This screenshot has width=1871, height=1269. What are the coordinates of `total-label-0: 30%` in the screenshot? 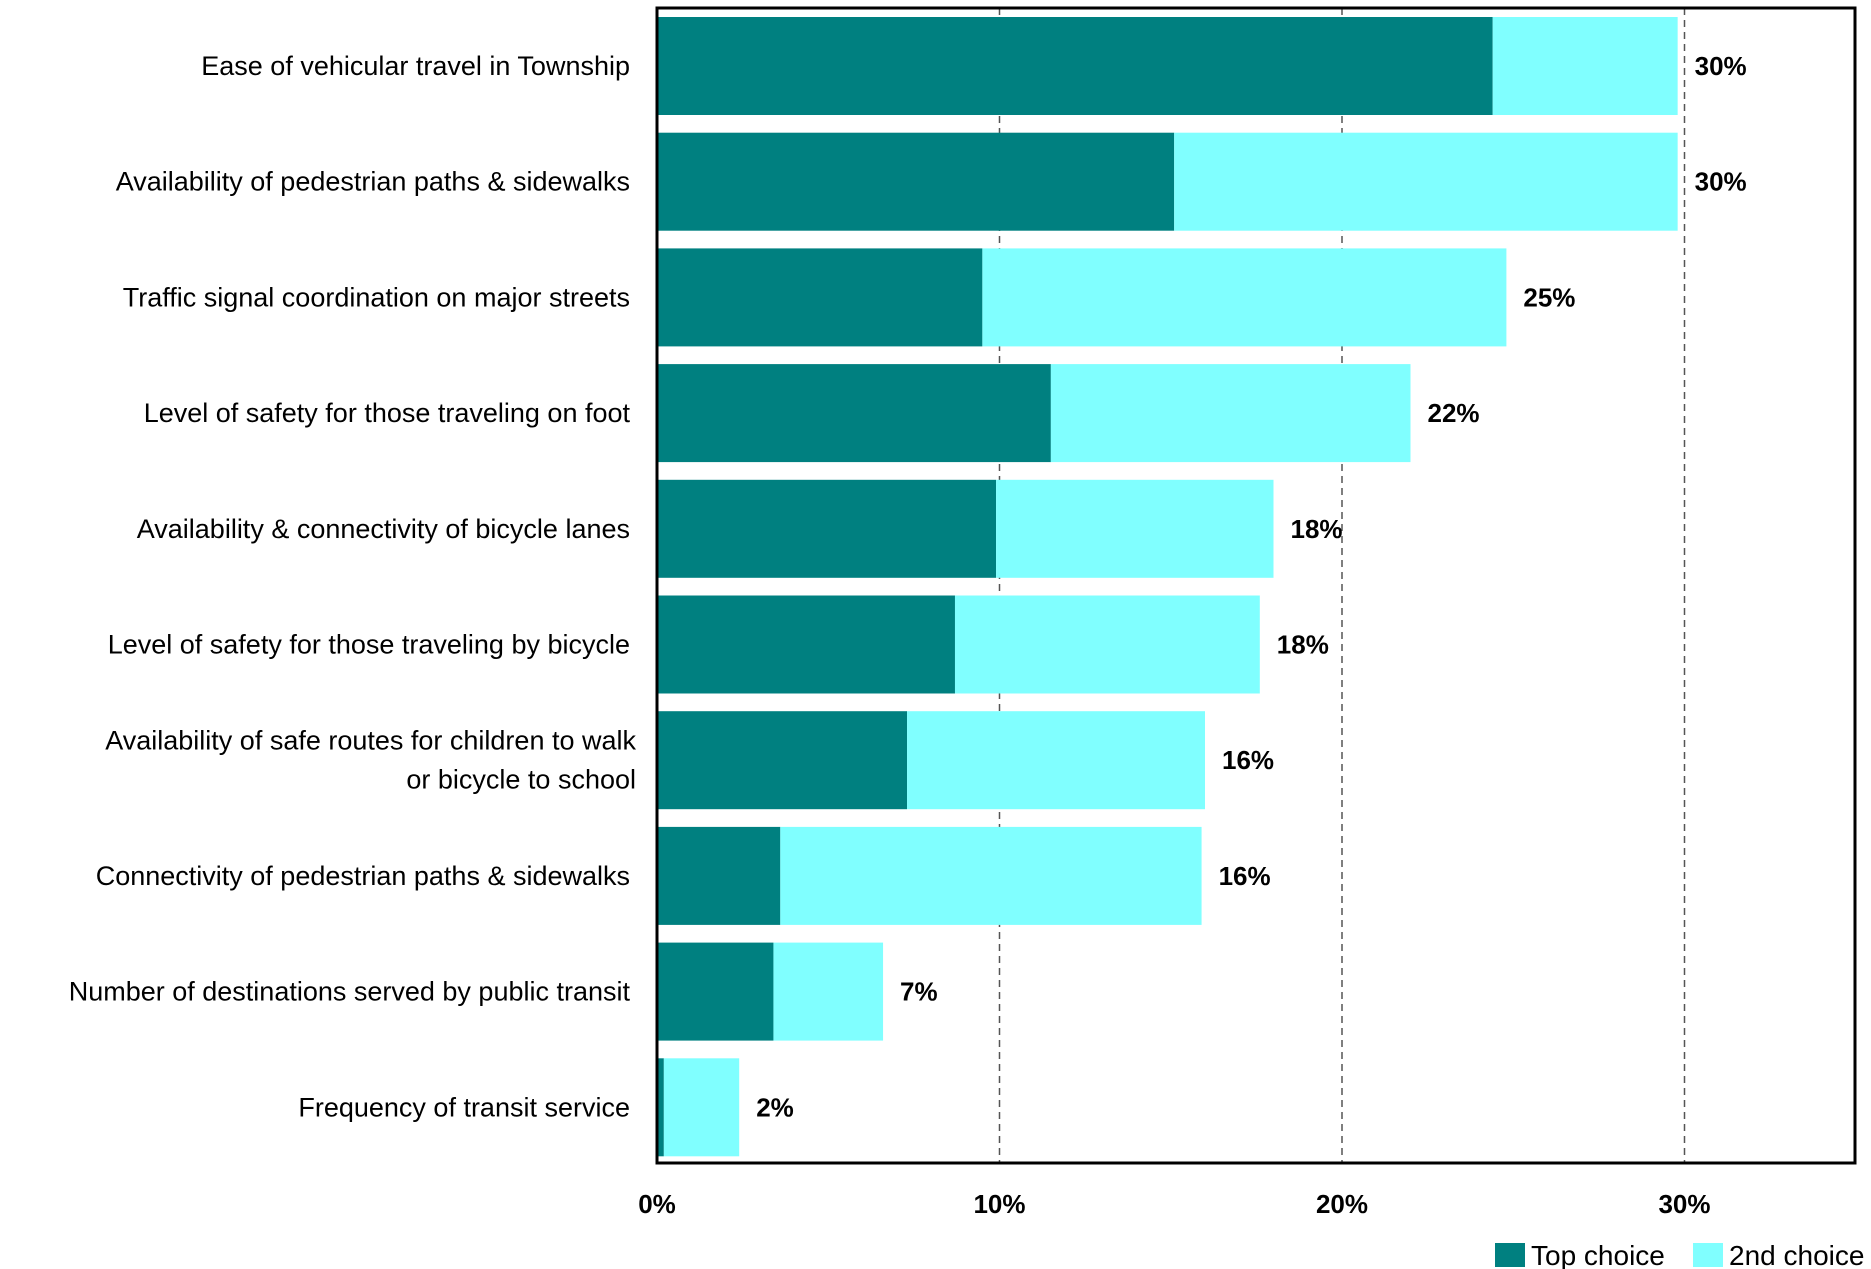 It's located at (1721, 66).